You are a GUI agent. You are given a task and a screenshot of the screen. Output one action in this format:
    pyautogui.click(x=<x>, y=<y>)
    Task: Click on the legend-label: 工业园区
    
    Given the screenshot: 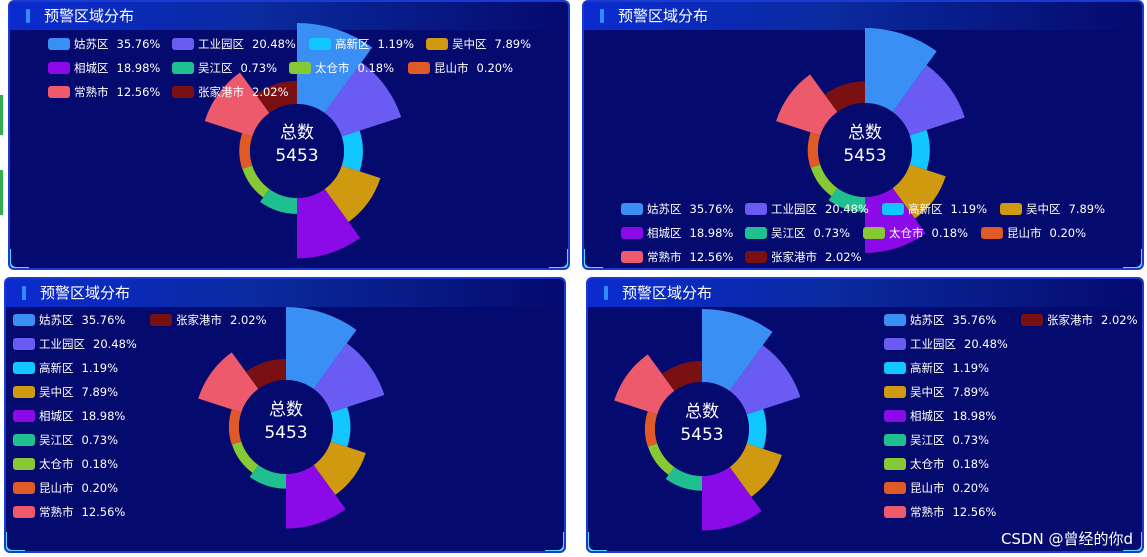 What is the action you would take?
    pyautogui.click(x=62, y=344)
    